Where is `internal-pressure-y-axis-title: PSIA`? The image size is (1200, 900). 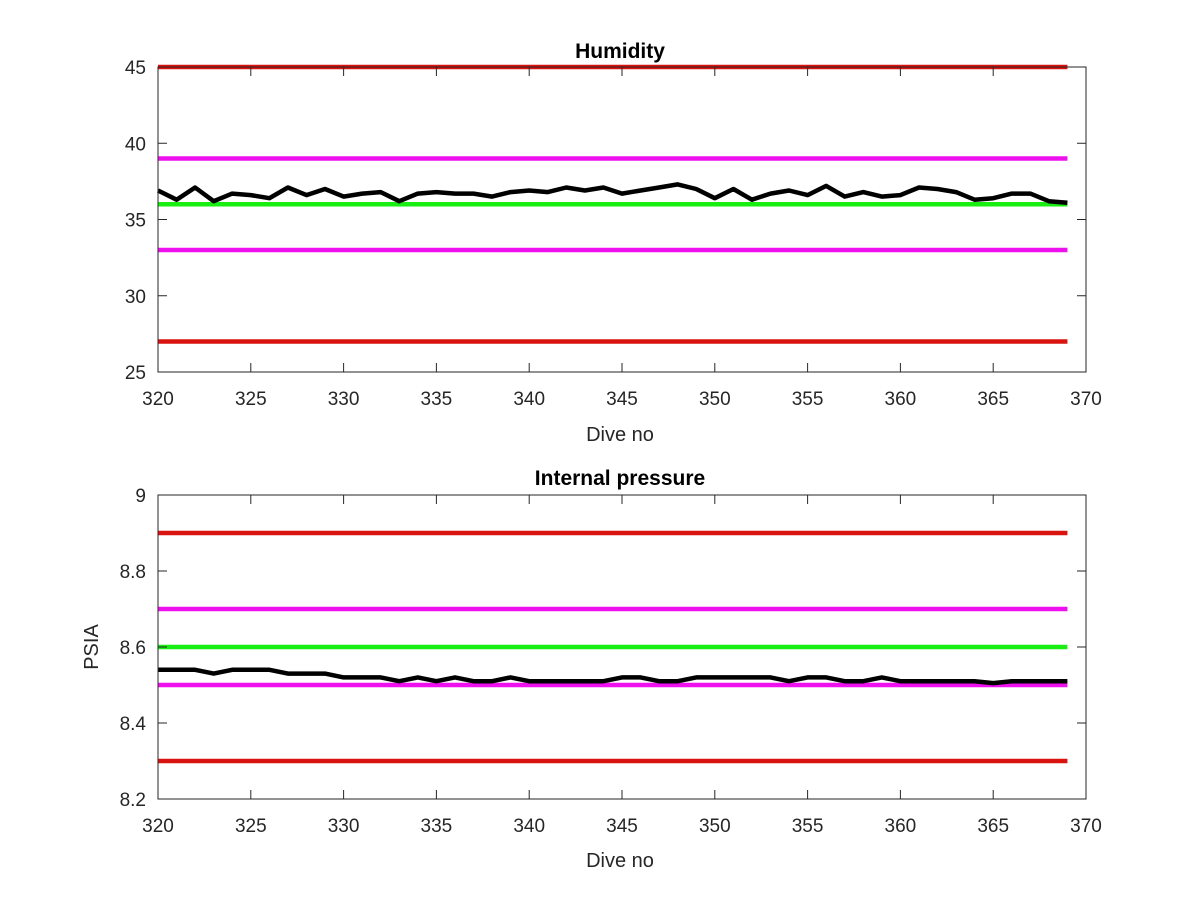
internal-pressure-y-axis-title: PSIA is located at coordinates (92, 647).